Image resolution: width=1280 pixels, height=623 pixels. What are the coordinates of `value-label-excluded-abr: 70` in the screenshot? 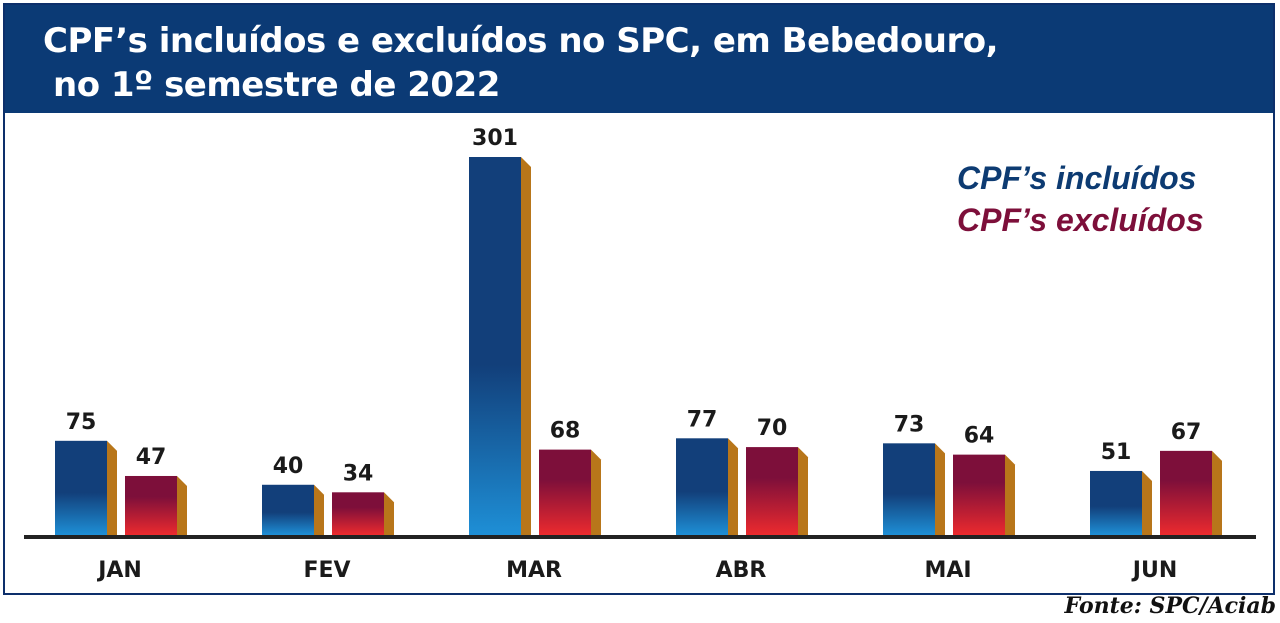 It's located at (772, 428).